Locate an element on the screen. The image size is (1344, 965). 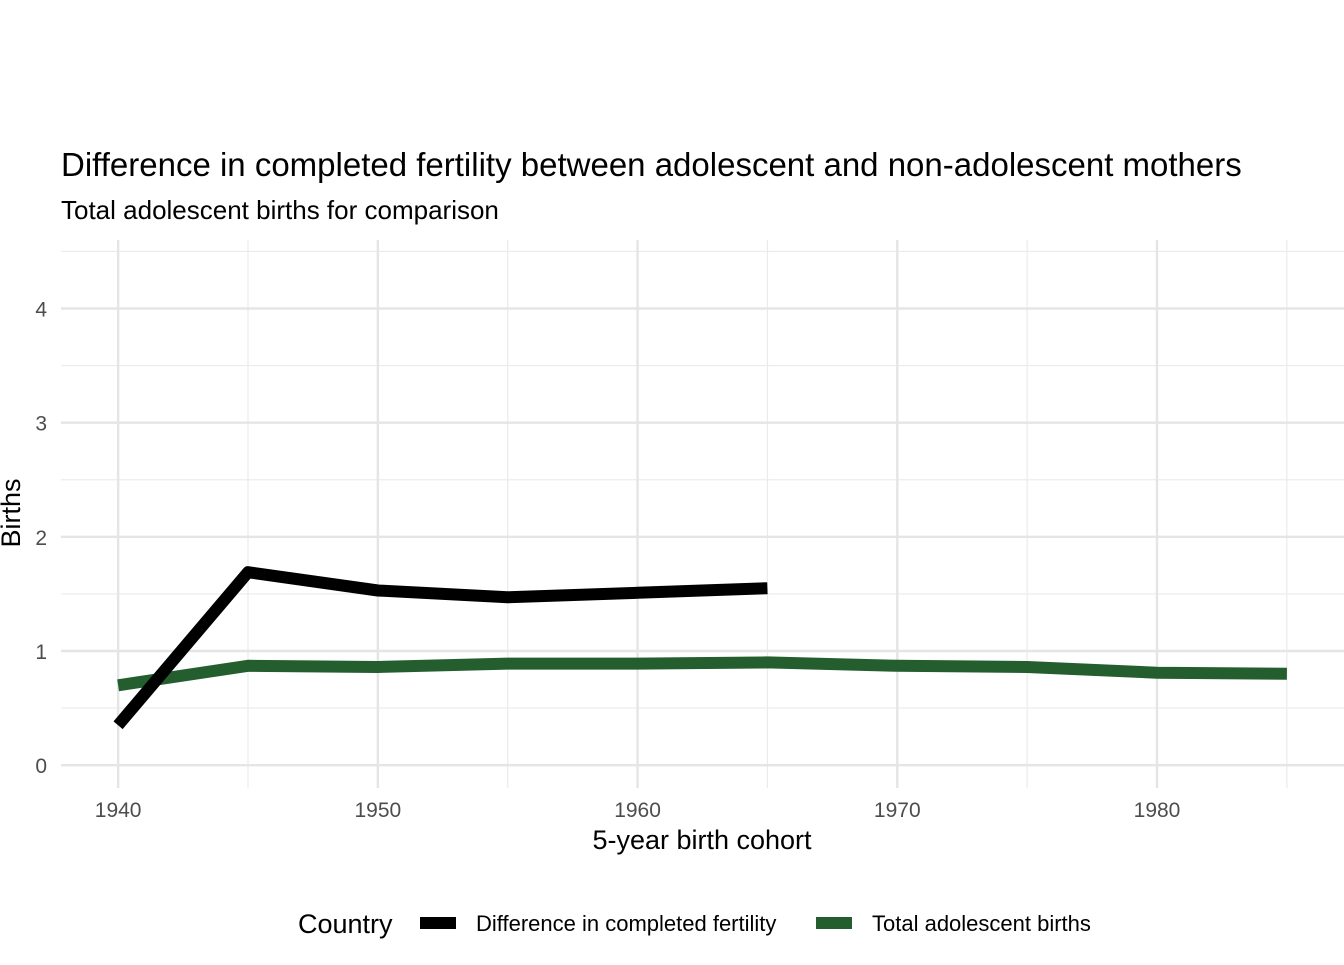
x-tick-label: 1970 is located at coordinates (897, 810).